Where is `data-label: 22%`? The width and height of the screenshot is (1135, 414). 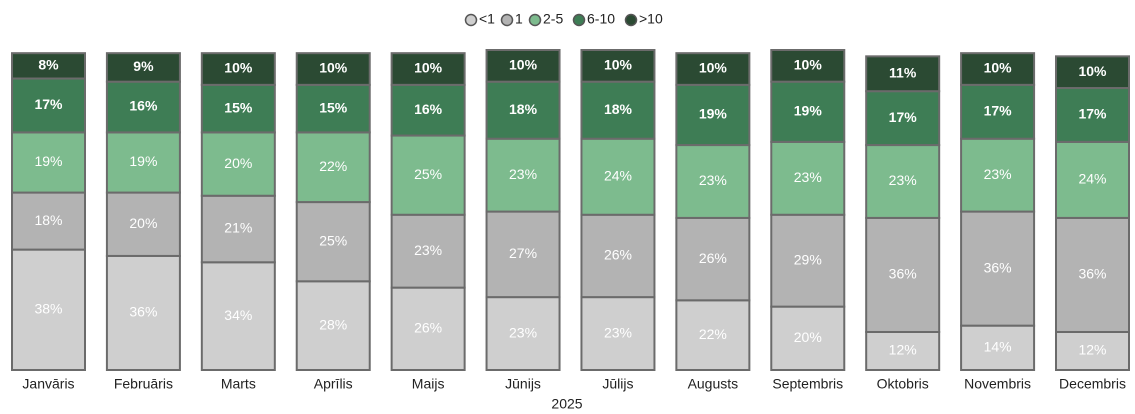
data-label: 22% is located at coordinates (713, 334).